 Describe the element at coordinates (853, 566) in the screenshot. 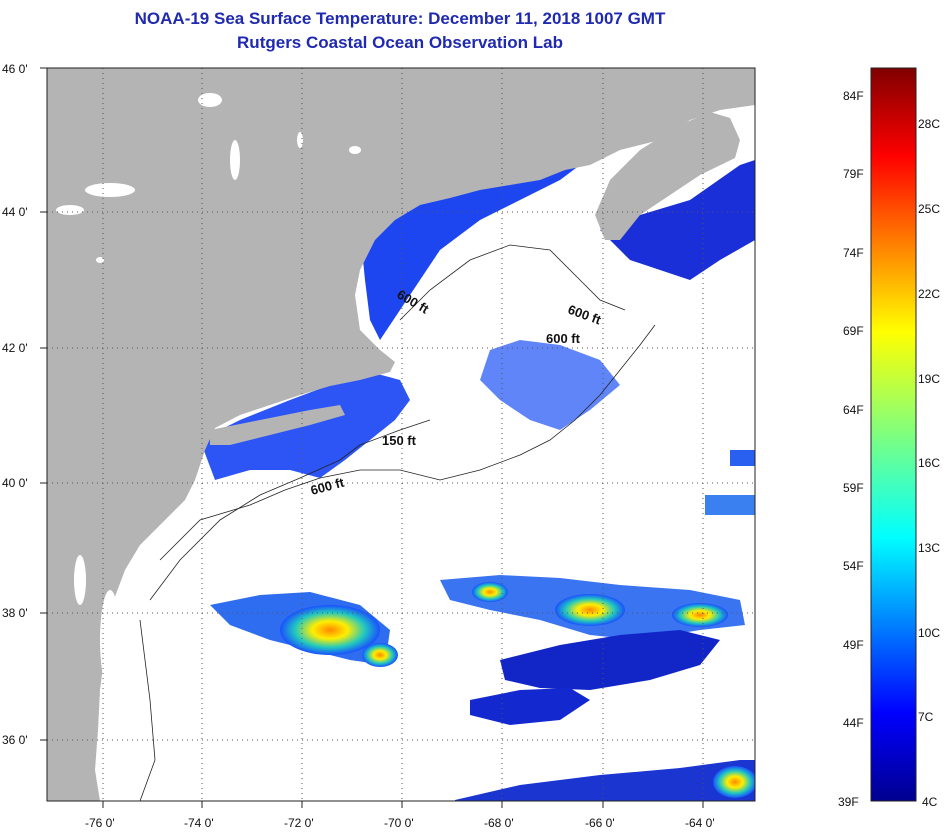

I see `colorbar-f-label: 54F` at that location.